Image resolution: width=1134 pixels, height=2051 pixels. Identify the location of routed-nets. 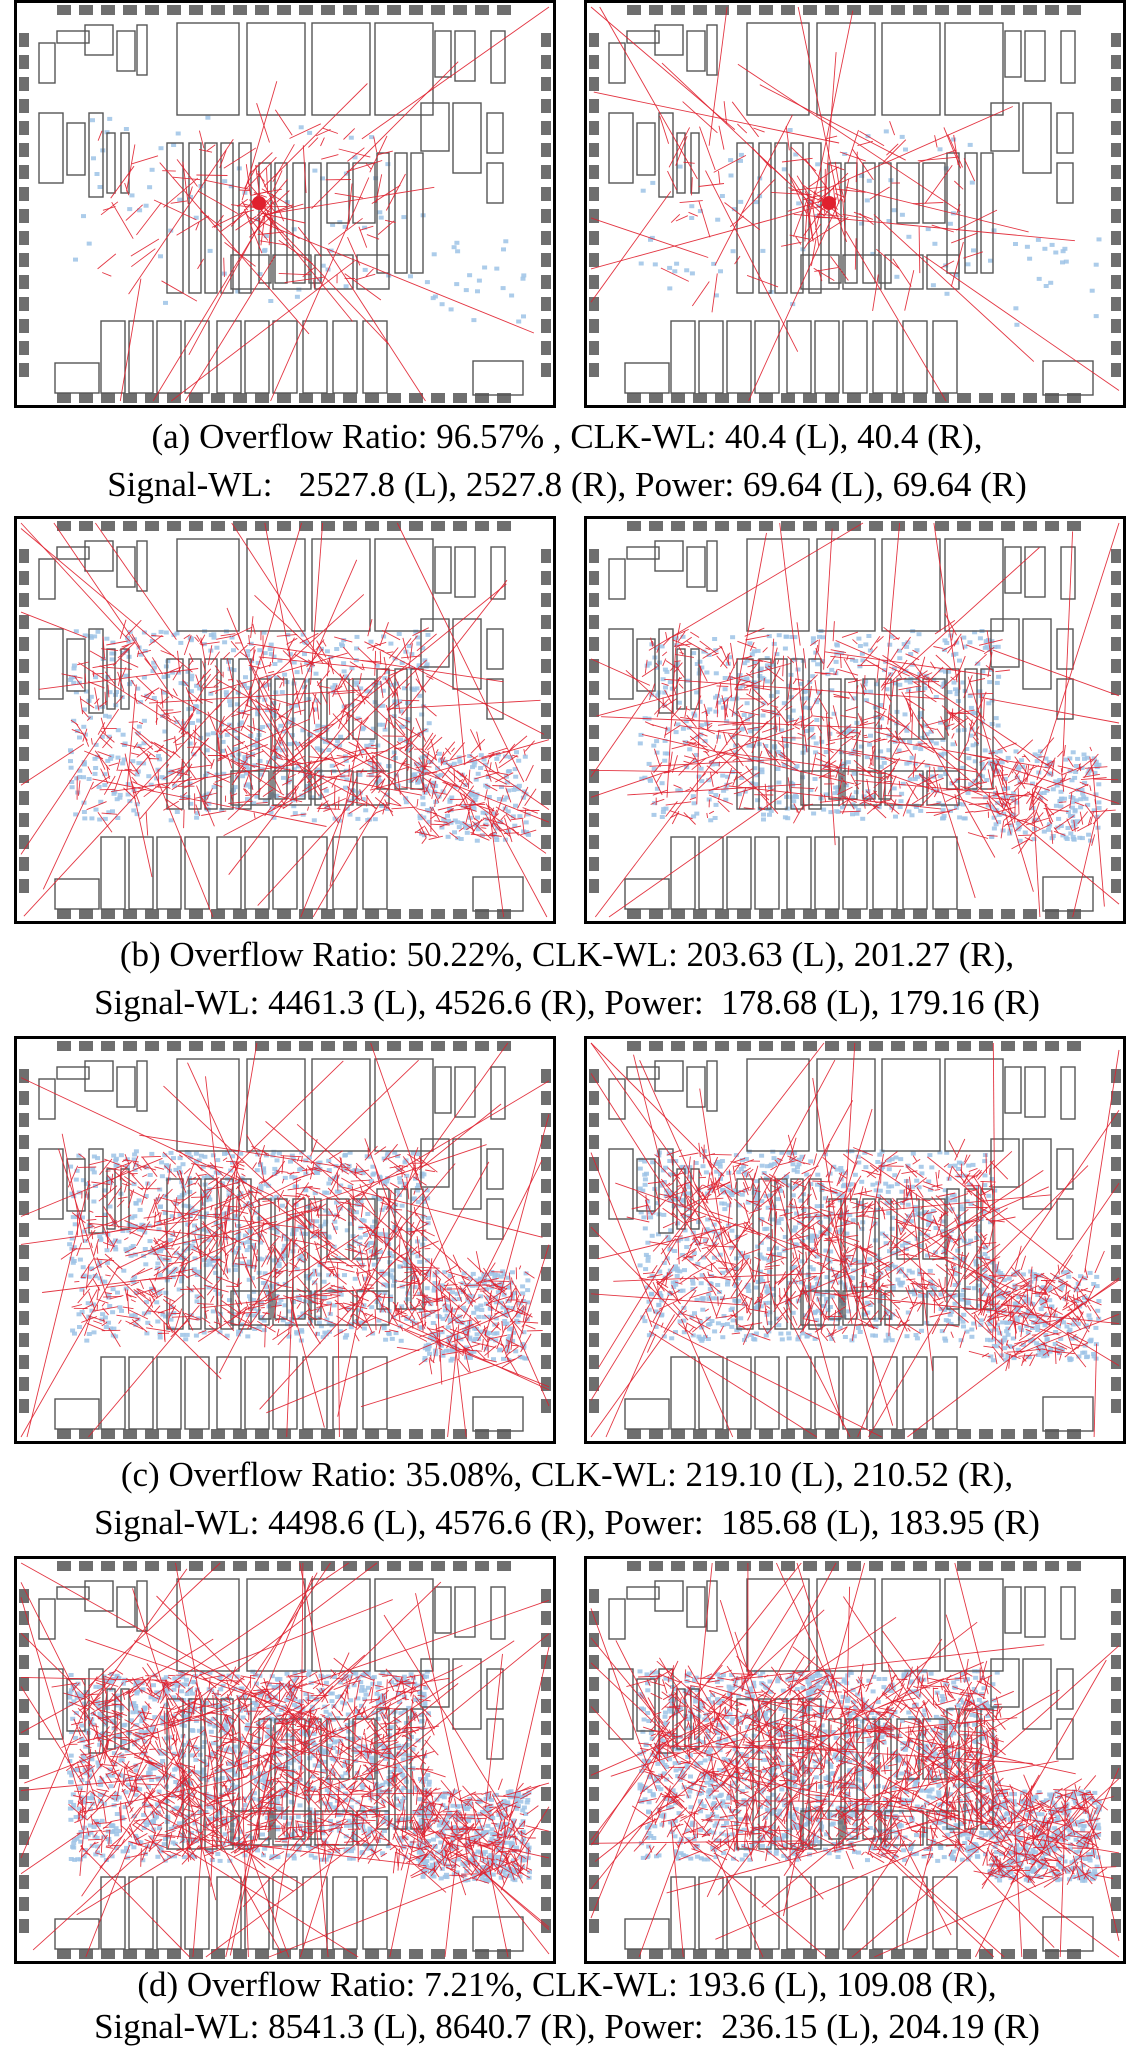
(855, 204).